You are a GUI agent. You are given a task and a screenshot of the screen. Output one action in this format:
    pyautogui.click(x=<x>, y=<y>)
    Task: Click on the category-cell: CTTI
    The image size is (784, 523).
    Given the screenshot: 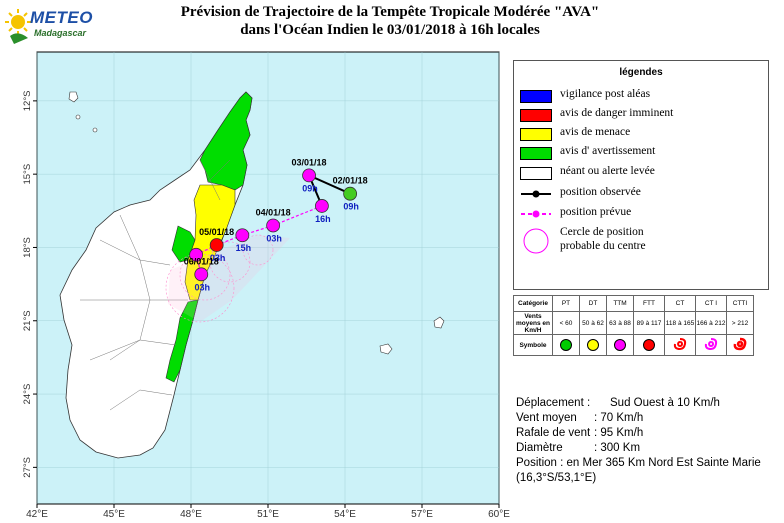 What is the action you would take?
    pyautogui.click(x=740, y=303)
    